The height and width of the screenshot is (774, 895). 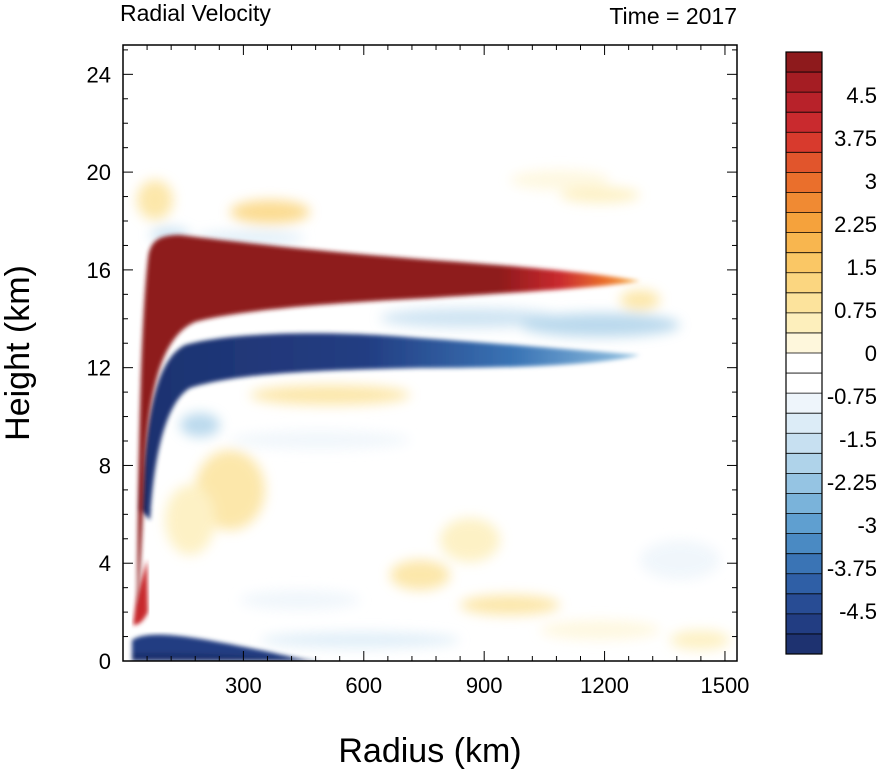 What do you see at coordinates (867, 525) in the screenshot?
I see `colorbar-label: -3` at bounding box center [867, 525].